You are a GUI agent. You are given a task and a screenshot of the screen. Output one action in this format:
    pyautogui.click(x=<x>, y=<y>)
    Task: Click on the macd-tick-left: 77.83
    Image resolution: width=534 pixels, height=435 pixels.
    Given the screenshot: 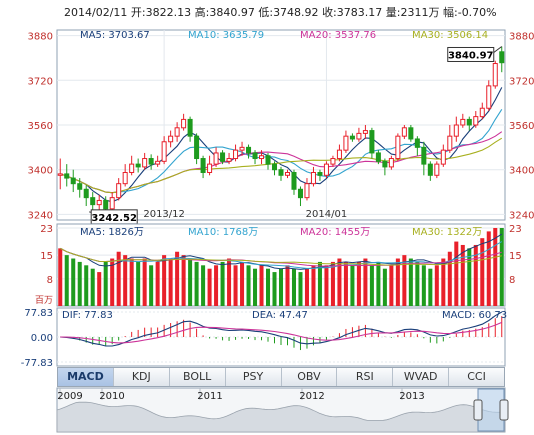 What is the action you would take?
    pyautogui.click(x=38, y=313)
    